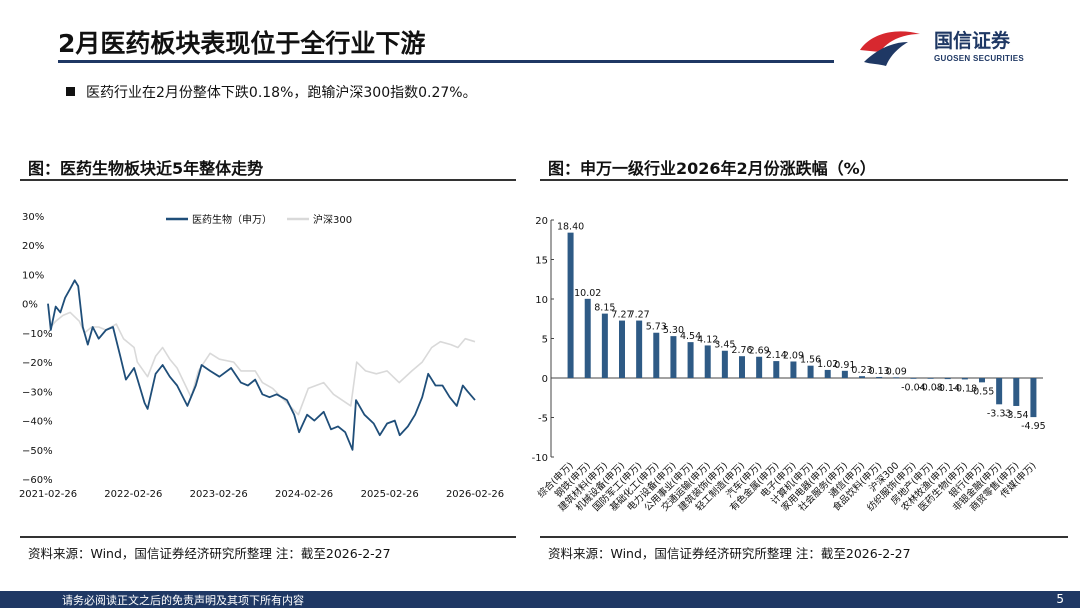 The image size is (1080, 608). Describe the element at coordinates (793, 355) in the screenshot. I see `bar-value-label: 2.09` at that location.